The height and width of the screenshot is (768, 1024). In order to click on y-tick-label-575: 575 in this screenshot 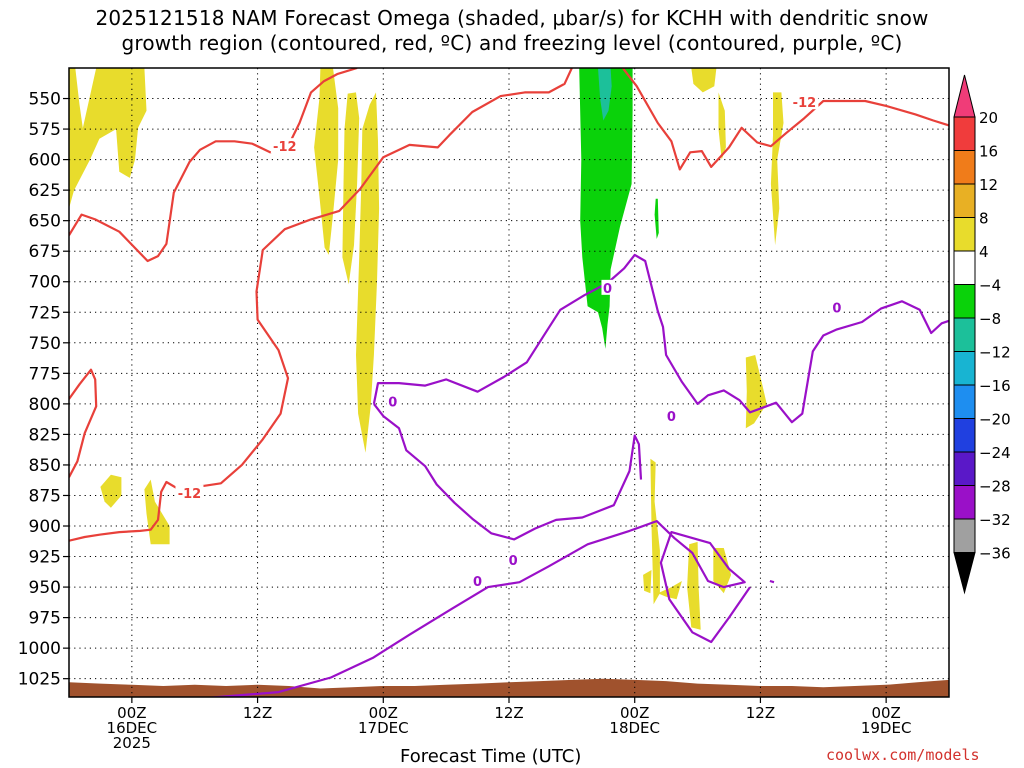, I will do `click(45, 130)`.